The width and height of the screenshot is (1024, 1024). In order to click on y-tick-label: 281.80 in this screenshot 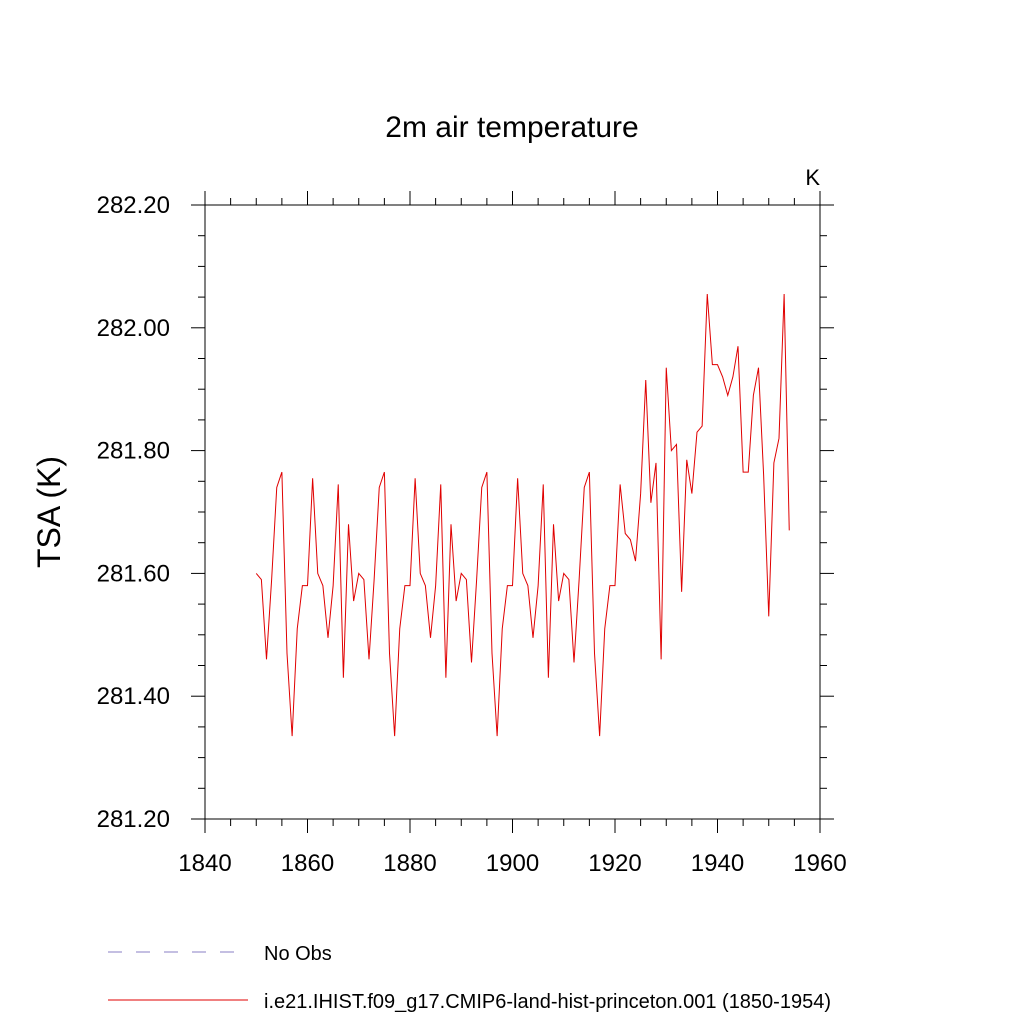, I will do `click(133, 451)`.